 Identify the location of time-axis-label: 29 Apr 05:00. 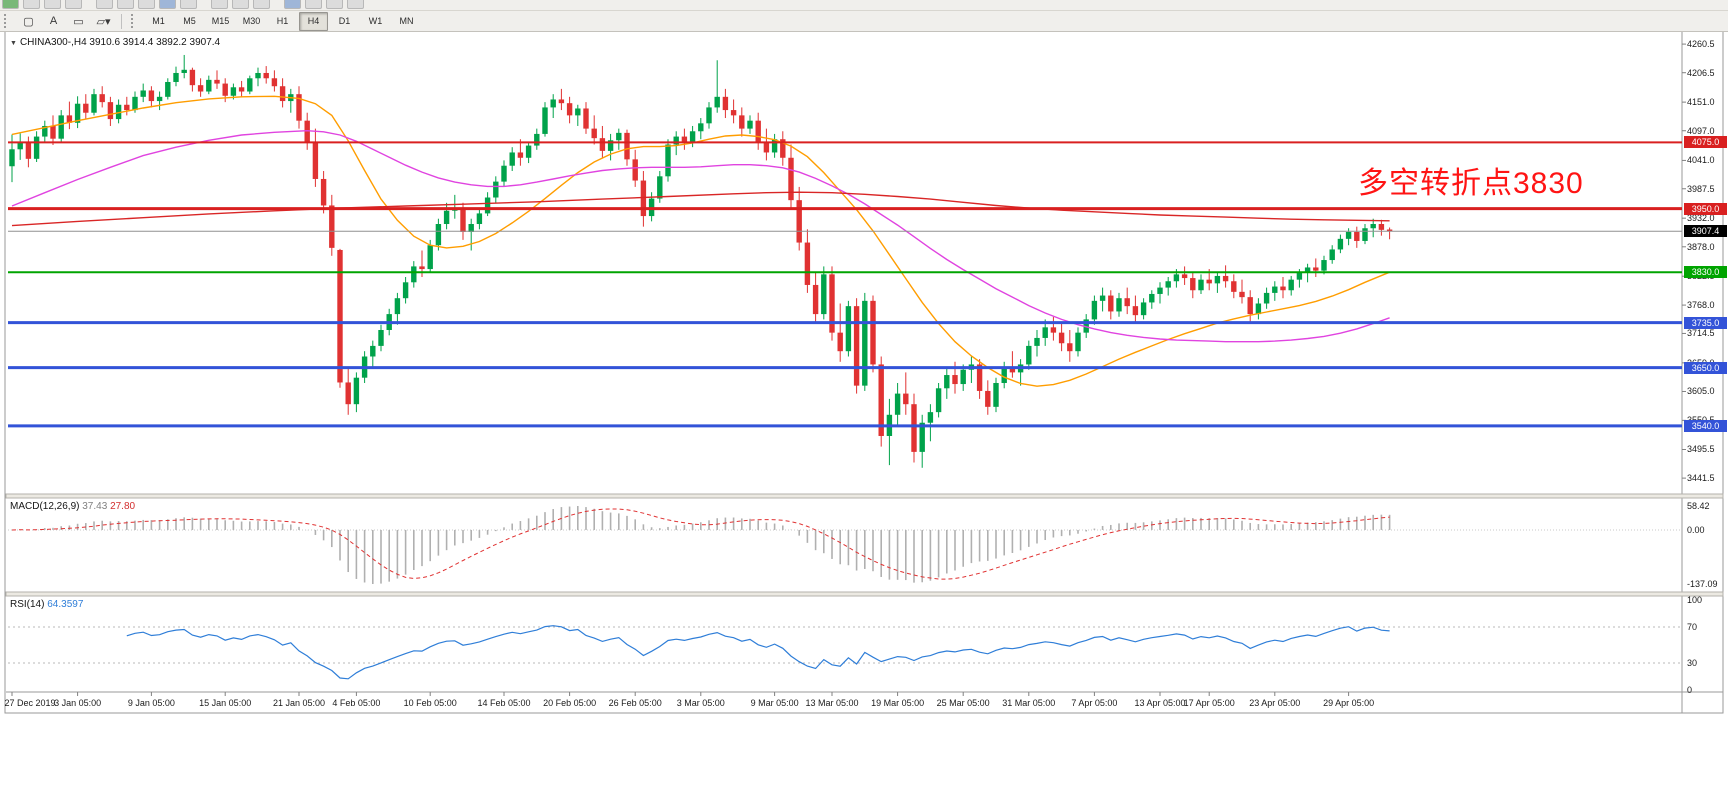
(1349, 703).